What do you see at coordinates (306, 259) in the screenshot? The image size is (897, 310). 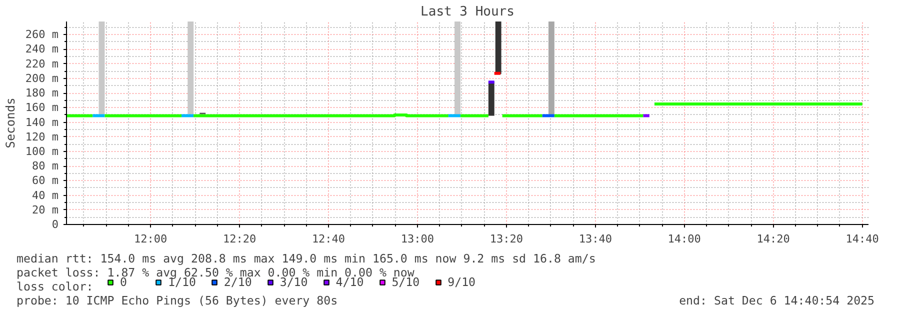 I see `text: median rtt: 154.0 ms avg 208.8 ms max 149.0 ms min 165.0 ms now 9.2 ms sd 16.8 am/s` at bounding box center [306, 259].